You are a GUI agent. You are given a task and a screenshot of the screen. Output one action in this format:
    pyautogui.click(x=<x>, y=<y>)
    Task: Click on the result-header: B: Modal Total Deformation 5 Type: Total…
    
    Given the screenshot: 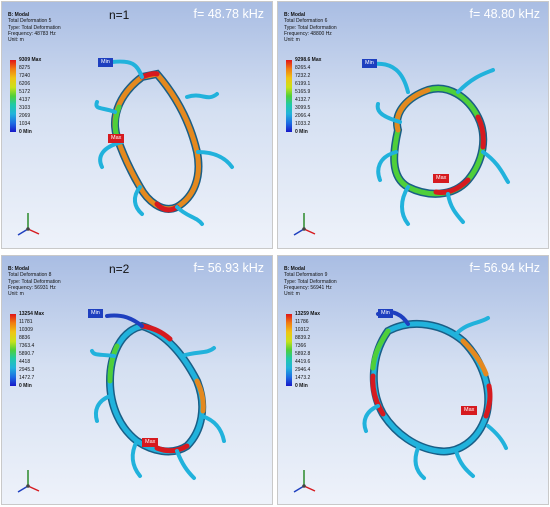 What is the action you would take?
    pyautogui.click(x=34, y=27)
    